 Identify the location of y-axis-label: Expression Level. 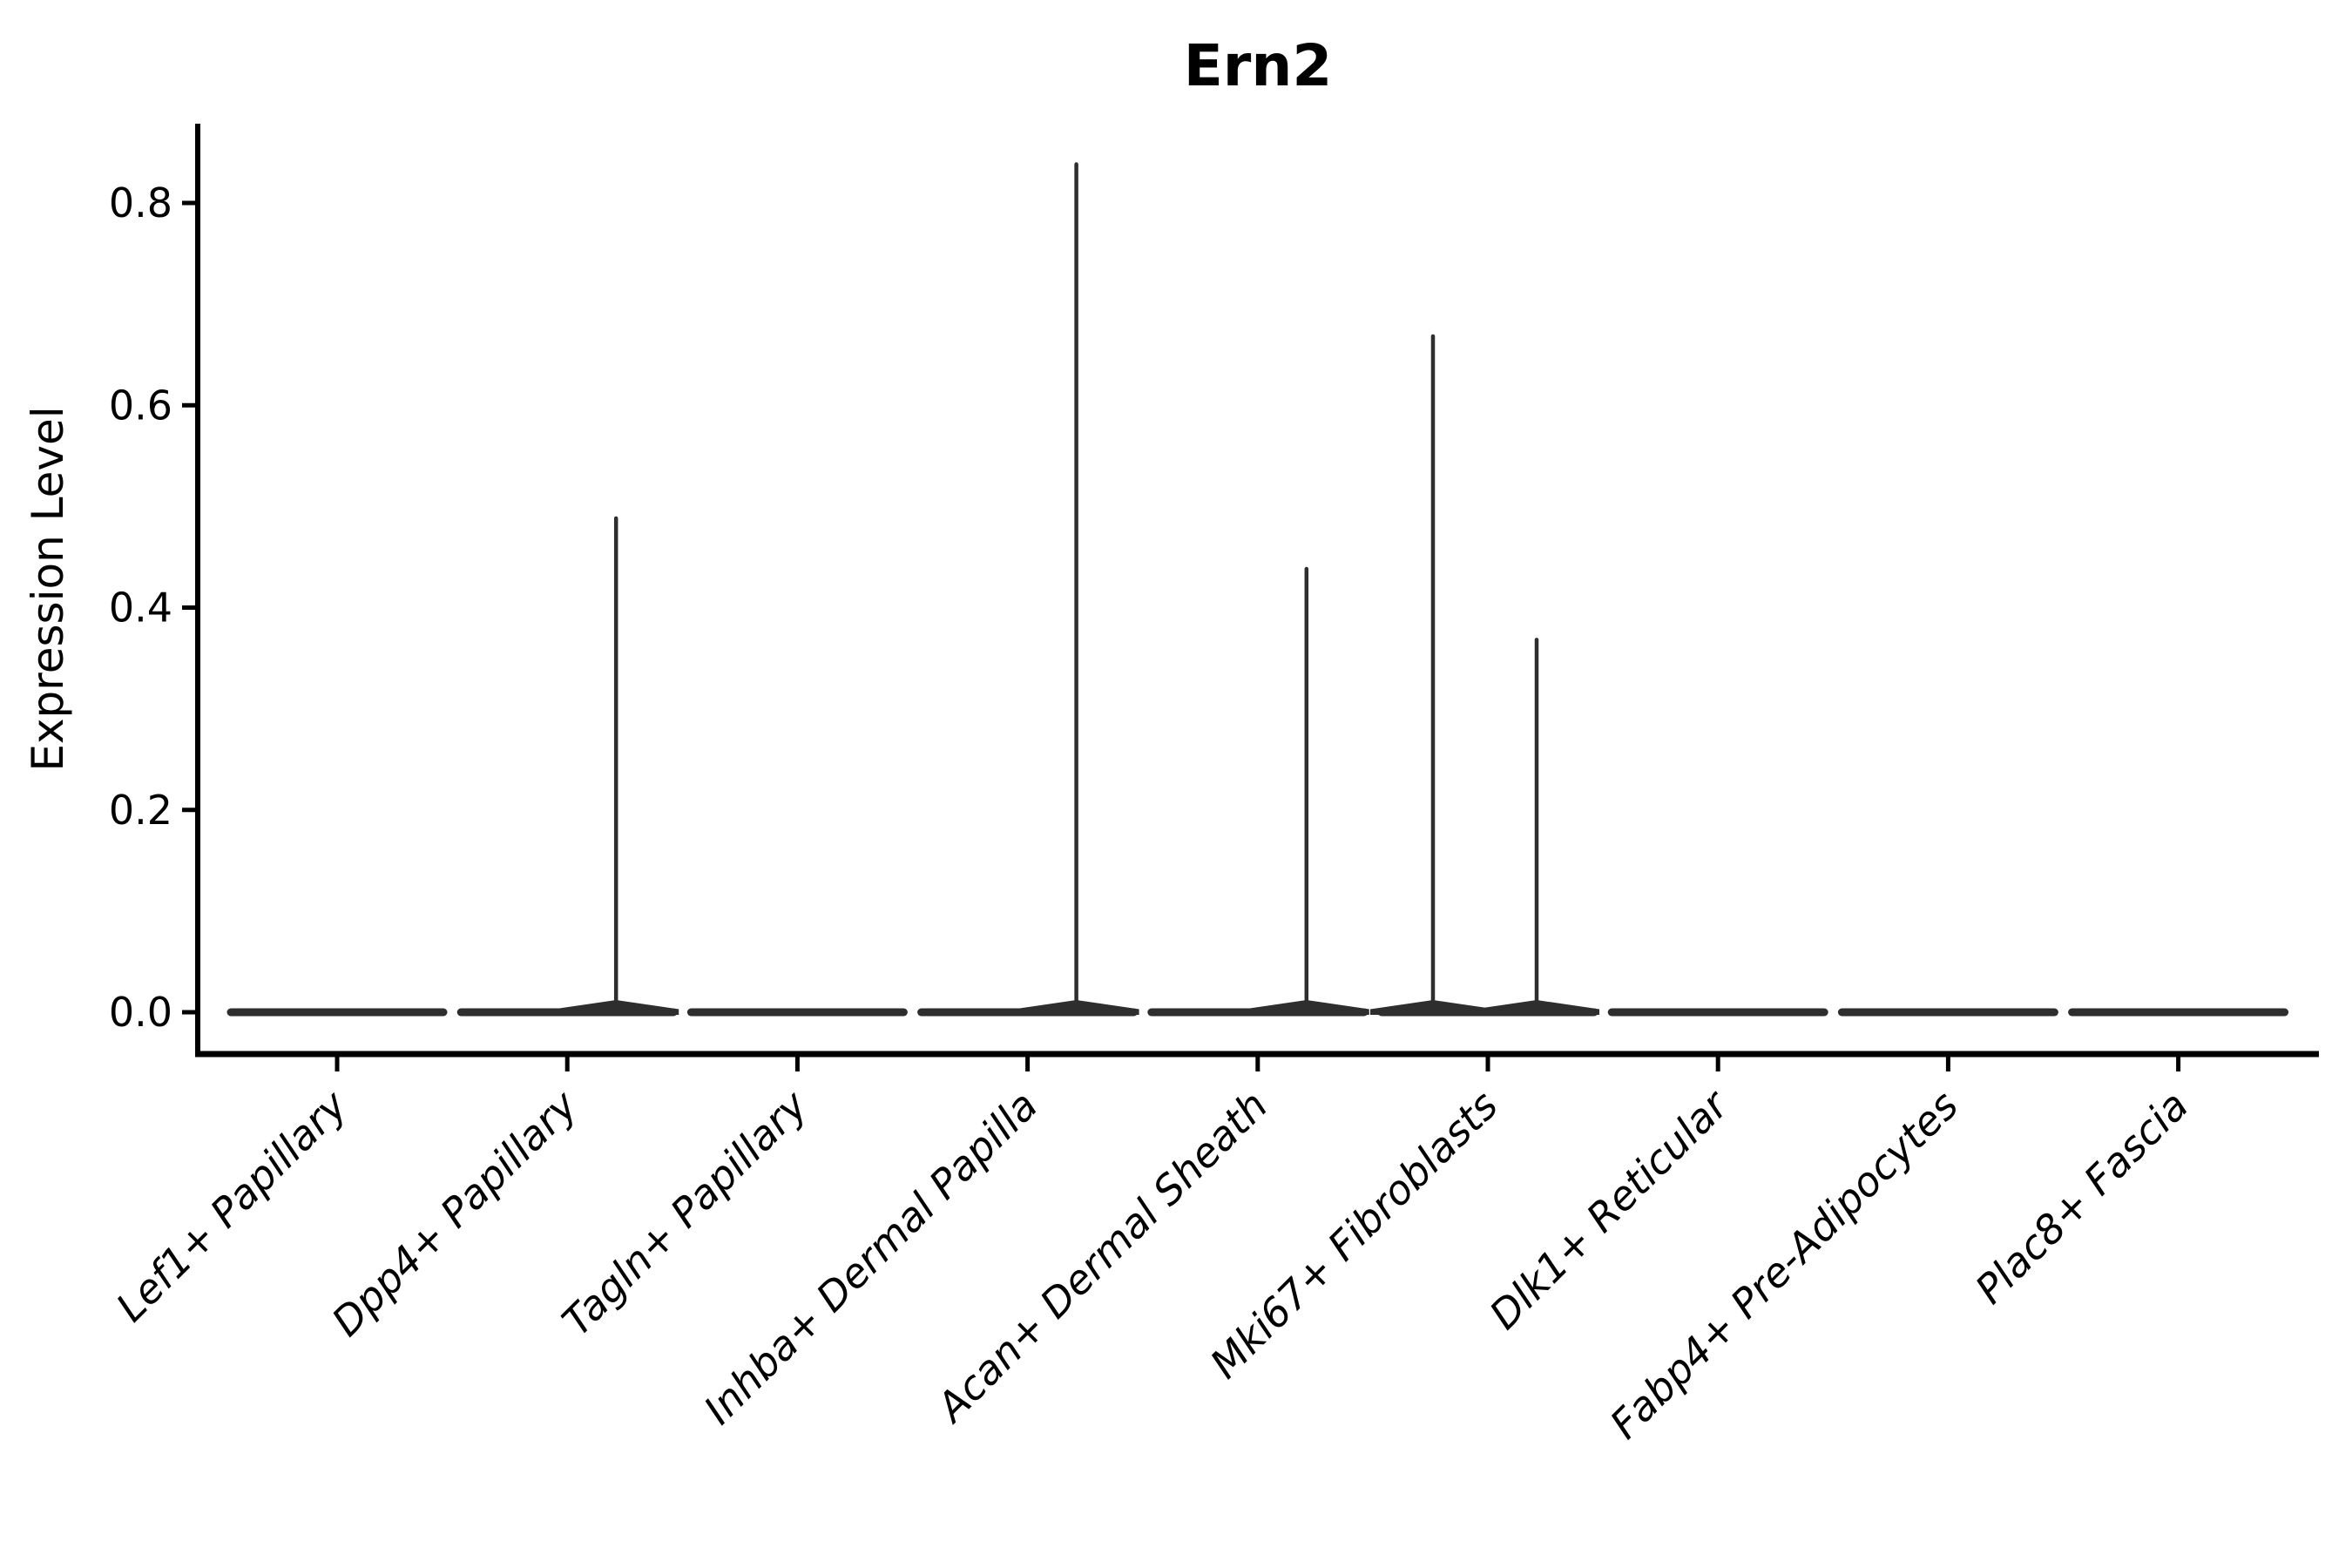
(48, 588).